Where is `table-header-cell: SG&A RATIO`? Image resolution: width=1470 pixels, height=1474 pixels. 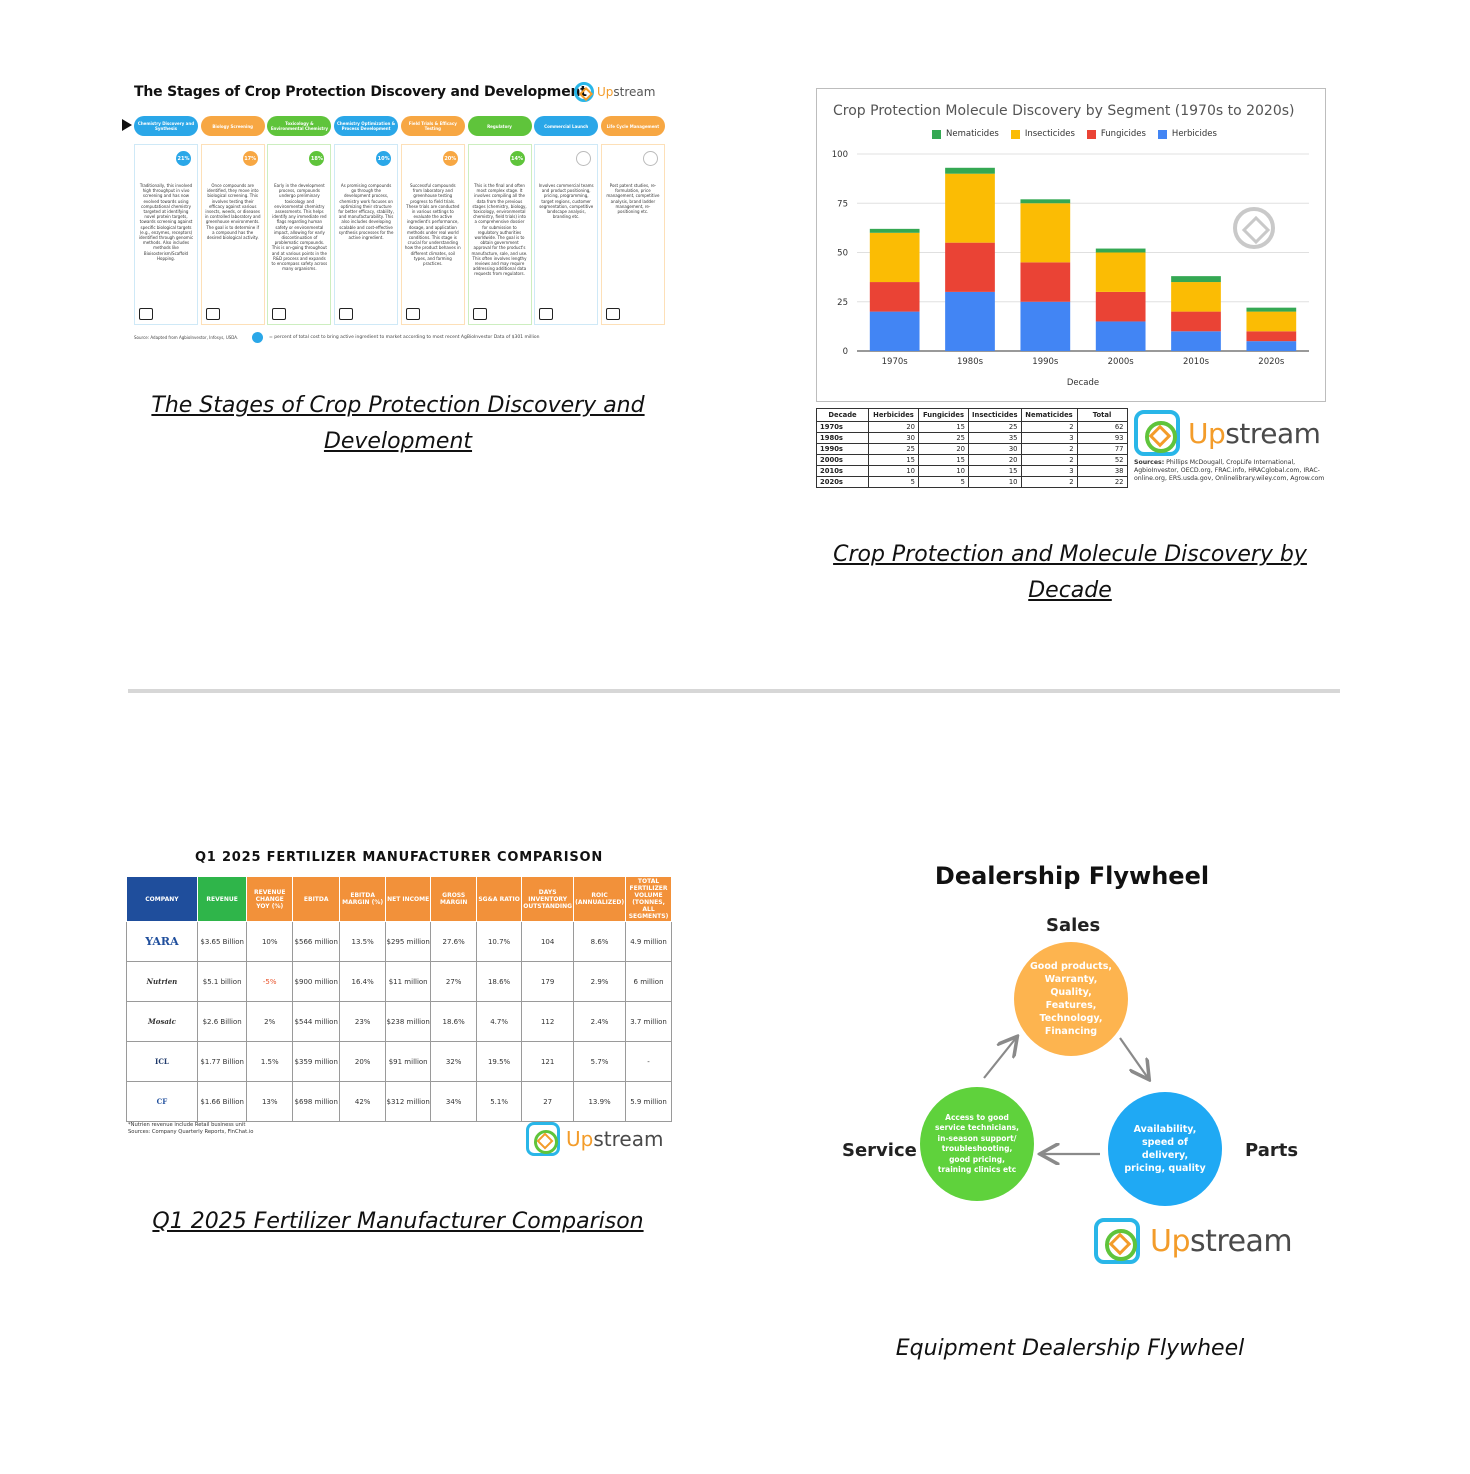 table-header-cell: SG&A RATIO is located at coordinates (499, 899).